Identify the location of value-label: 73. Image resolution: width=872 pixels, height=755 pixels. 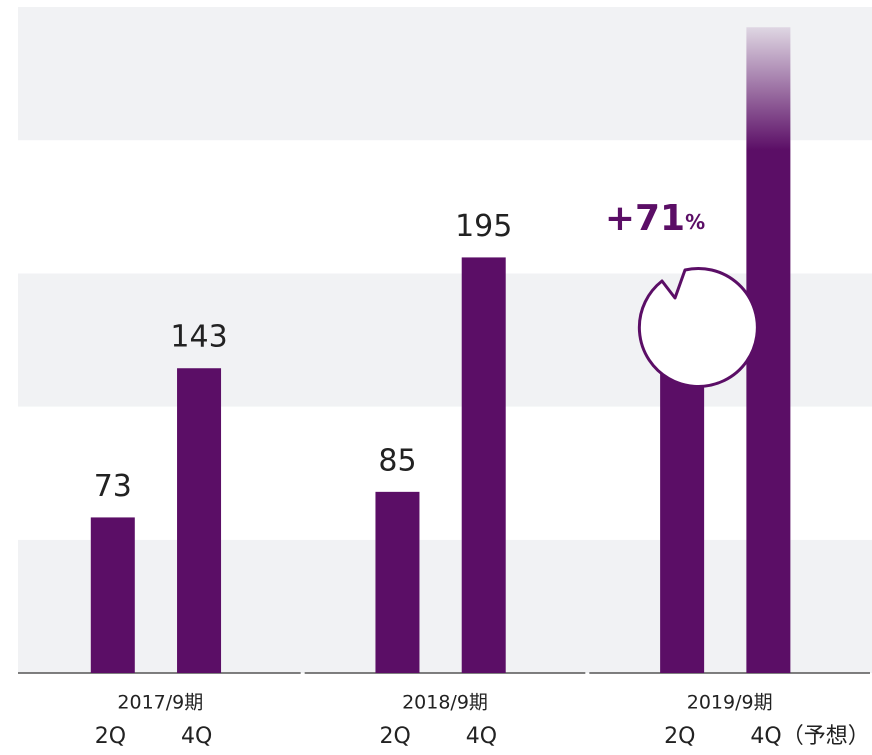
(113, 486).